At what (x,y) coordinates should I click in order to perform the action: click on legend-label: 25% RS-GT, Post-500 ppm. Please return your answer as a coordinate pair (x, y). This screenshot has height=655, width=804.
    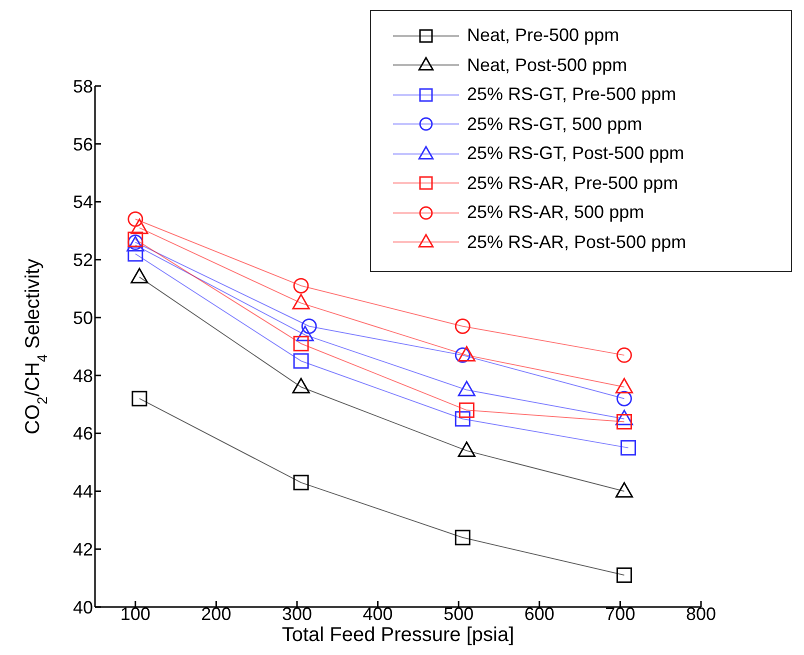
    Looking at the image, I should click on (575, 153).